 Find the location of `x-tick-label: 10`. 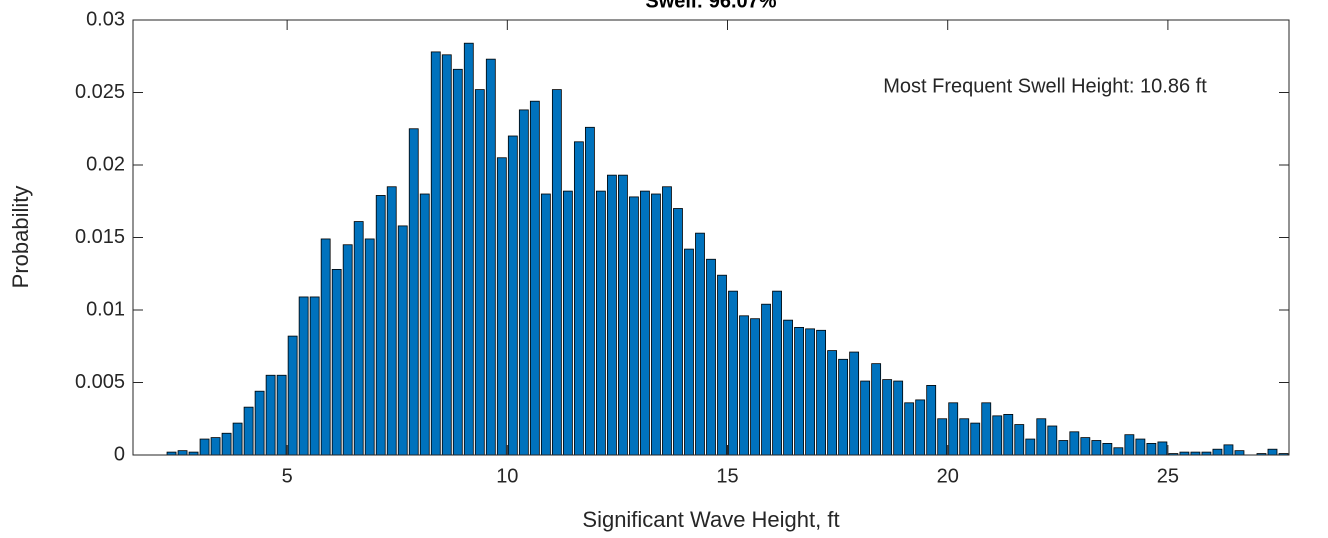

x-tick-label: 10 is located at coordinates (507, 476).